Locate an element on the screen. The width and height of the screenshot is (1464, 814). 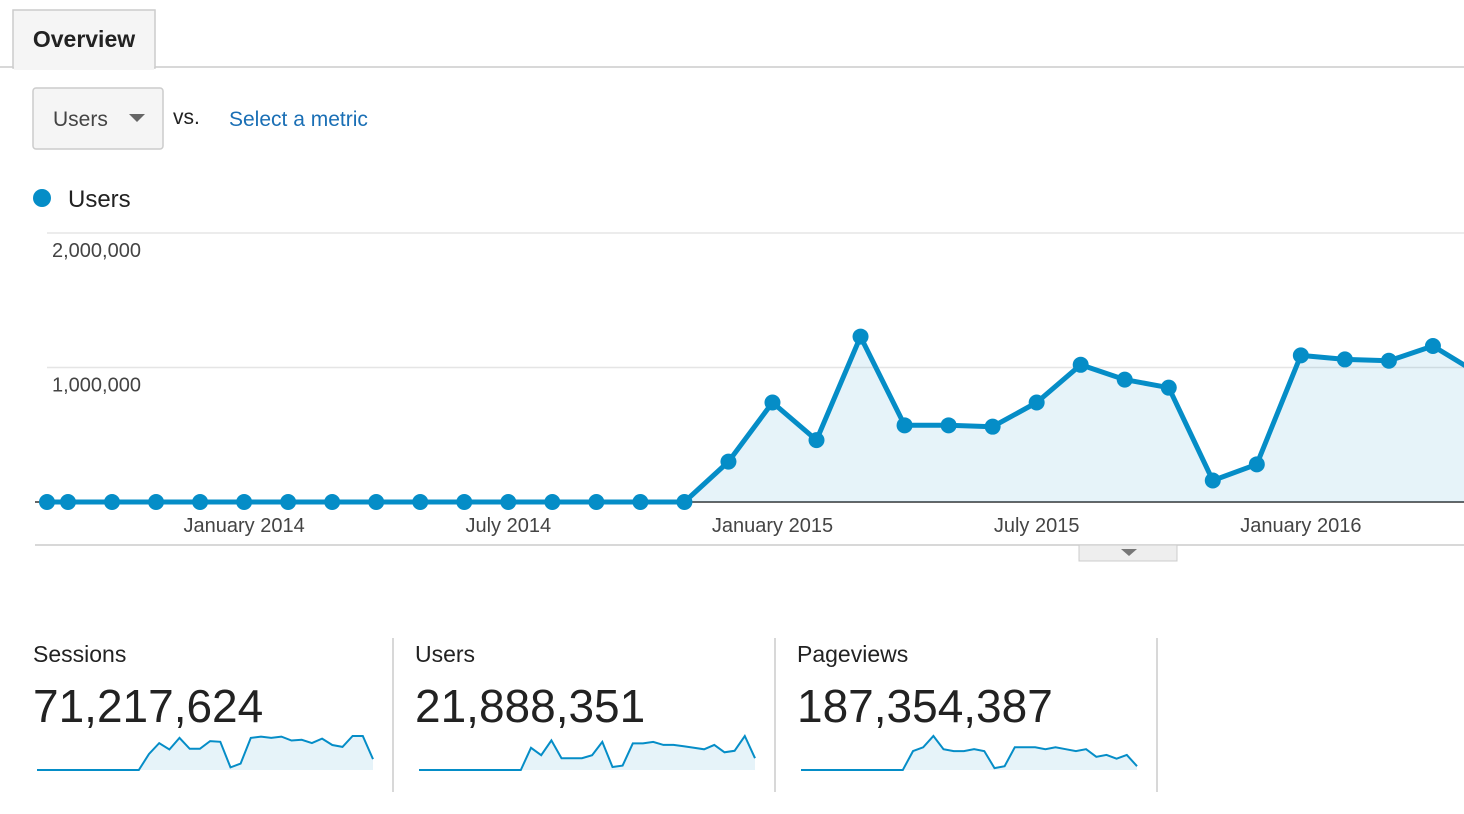
expand-arrow is located at coordinates (1129, 552).